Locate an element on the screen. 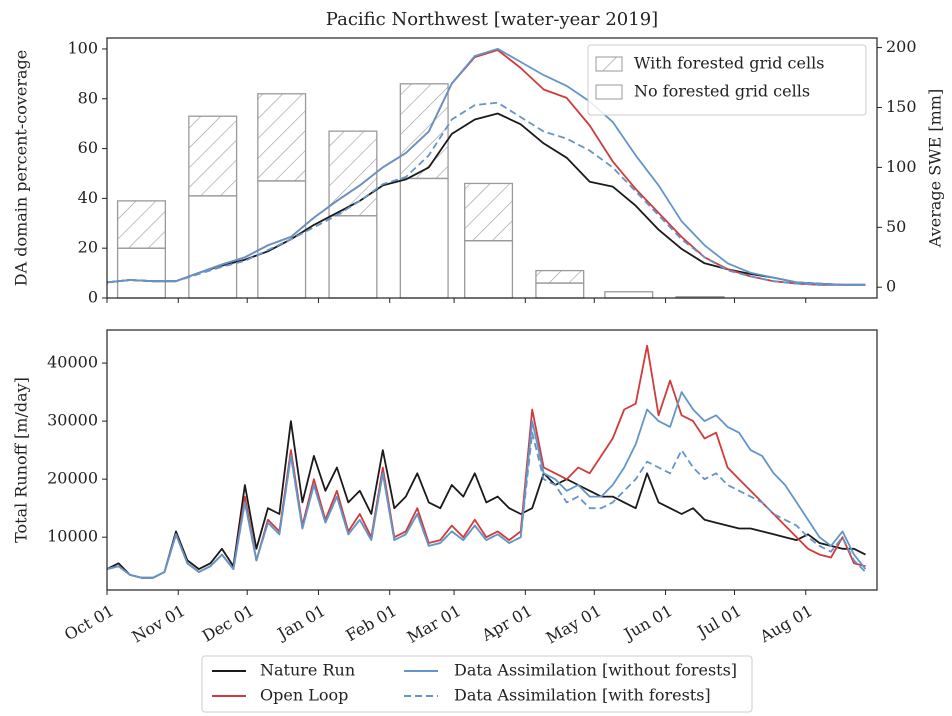 The image size is (952, 716). legend-label: No forested grid cells is located at coordinates (722, 91).